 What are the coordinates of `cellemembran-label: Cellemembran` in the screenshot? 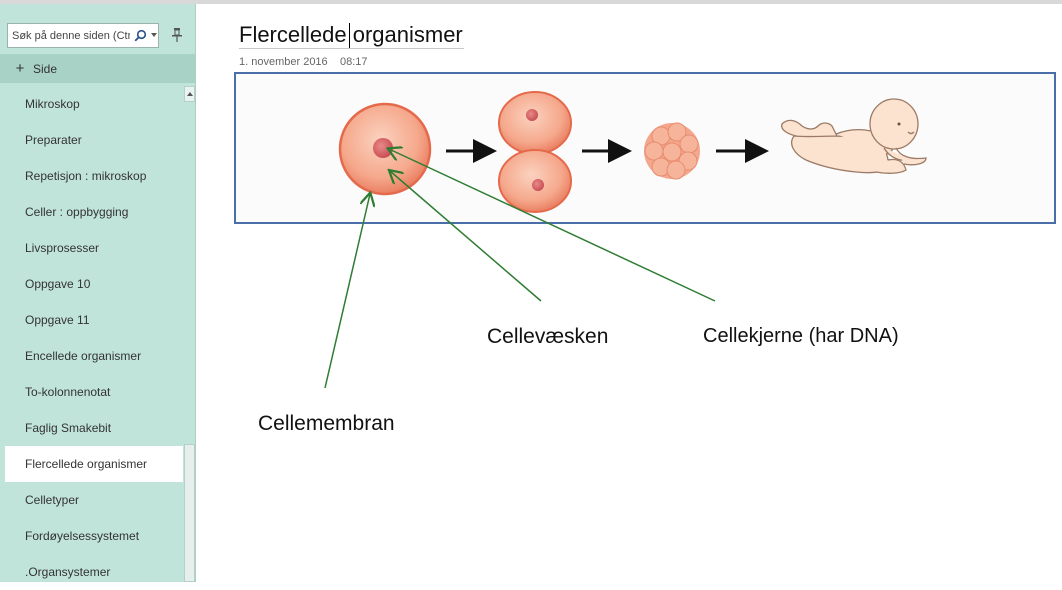 It's located at (326, 423).